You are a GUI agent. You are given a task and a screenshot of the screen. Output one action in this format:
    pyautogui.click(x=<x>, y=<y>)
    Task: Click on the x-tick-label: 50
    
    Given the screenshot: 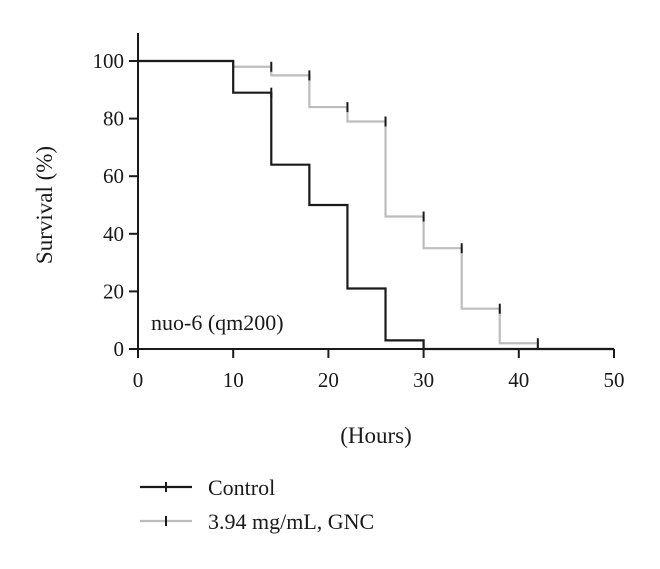 What is the action you would take?
    pyautogui.click(x=614, y=380)
    